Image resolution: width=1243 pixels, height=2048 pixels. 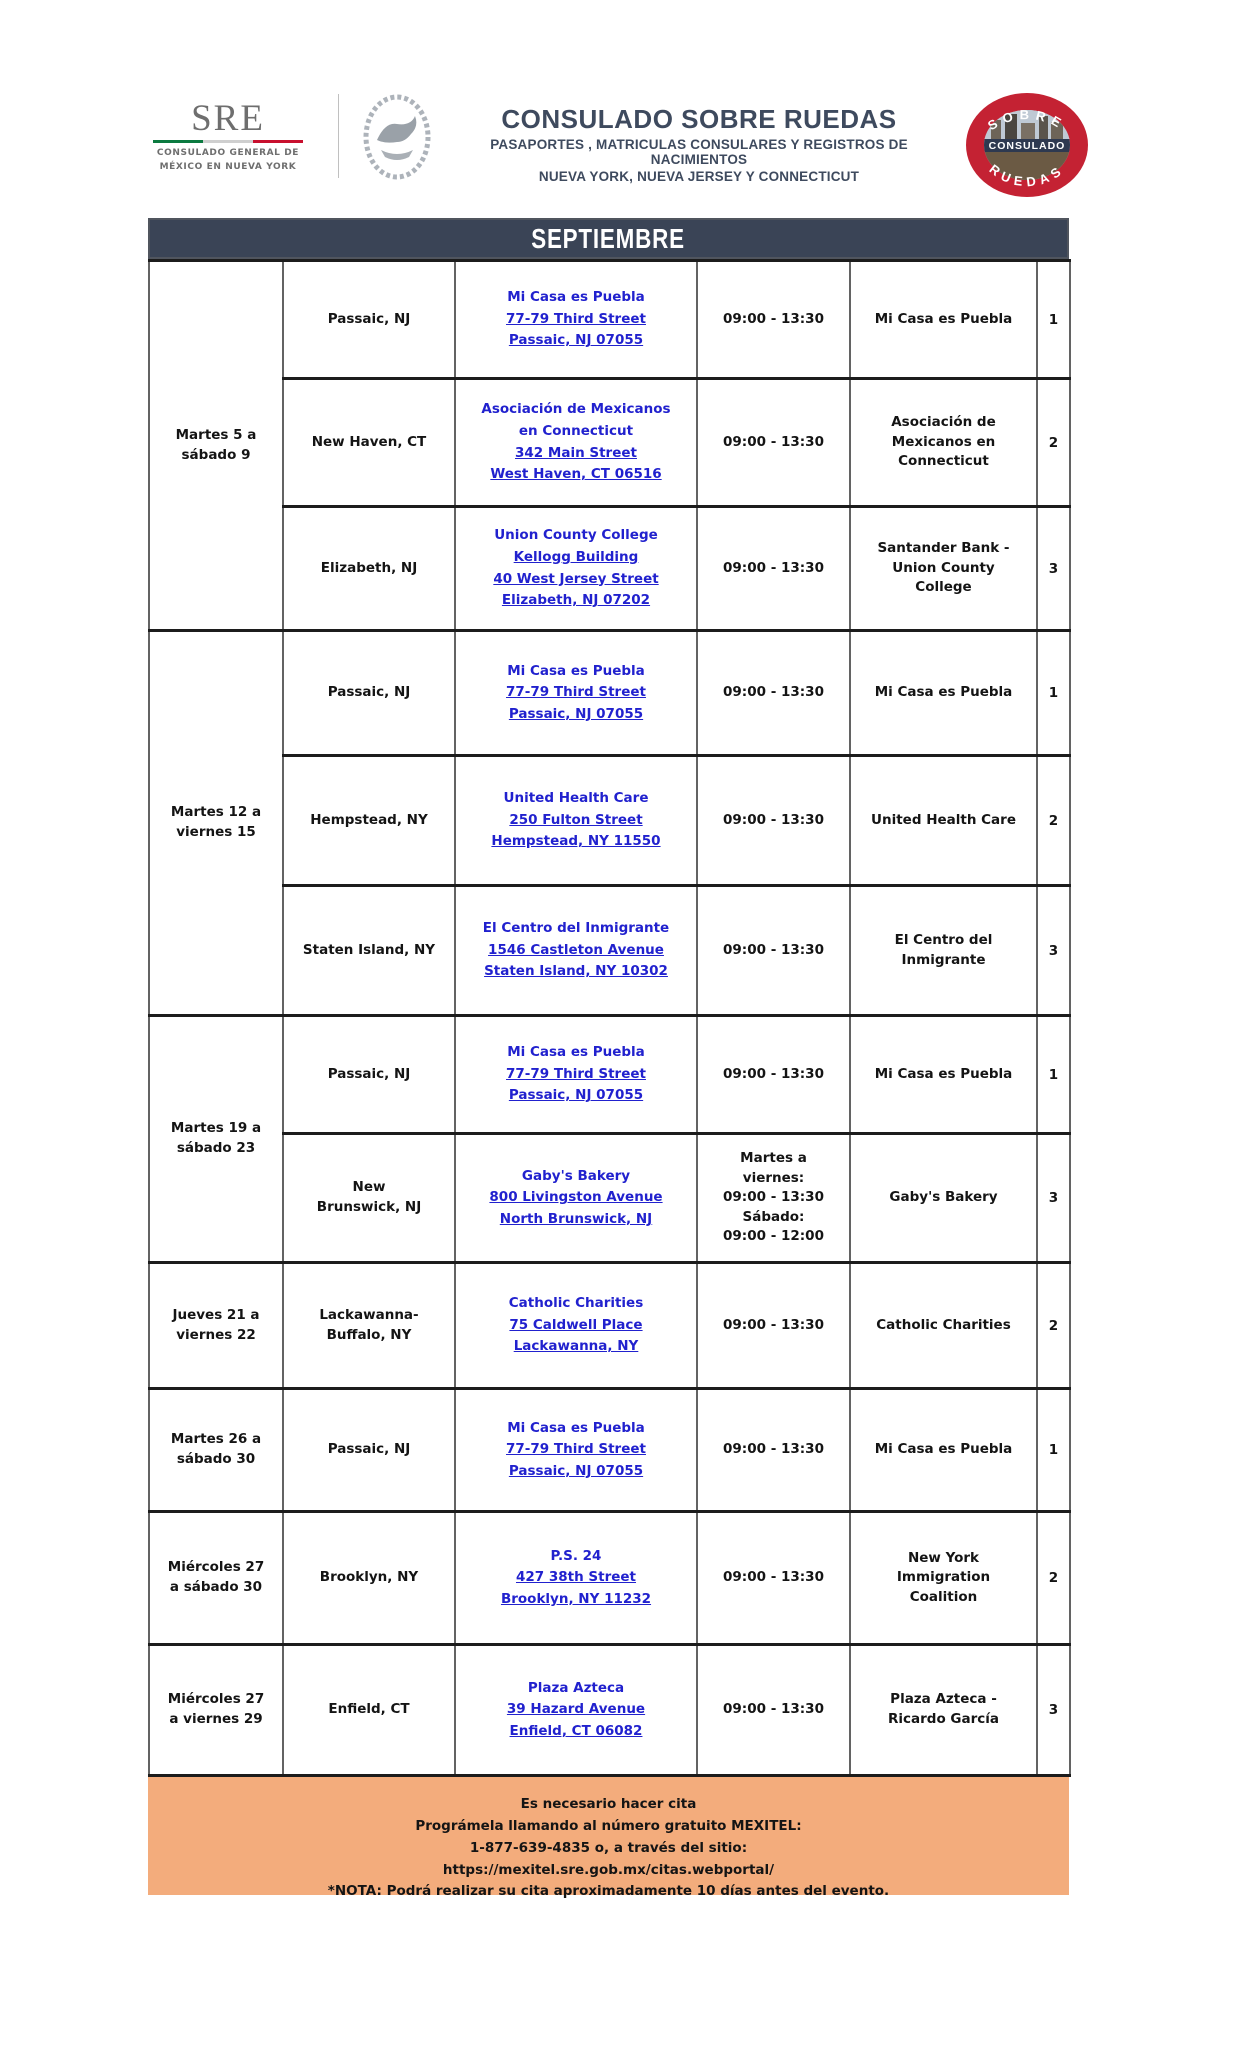 I want to click on venue-name: El Centro del Inmigrante, so click(x=576, y=928).